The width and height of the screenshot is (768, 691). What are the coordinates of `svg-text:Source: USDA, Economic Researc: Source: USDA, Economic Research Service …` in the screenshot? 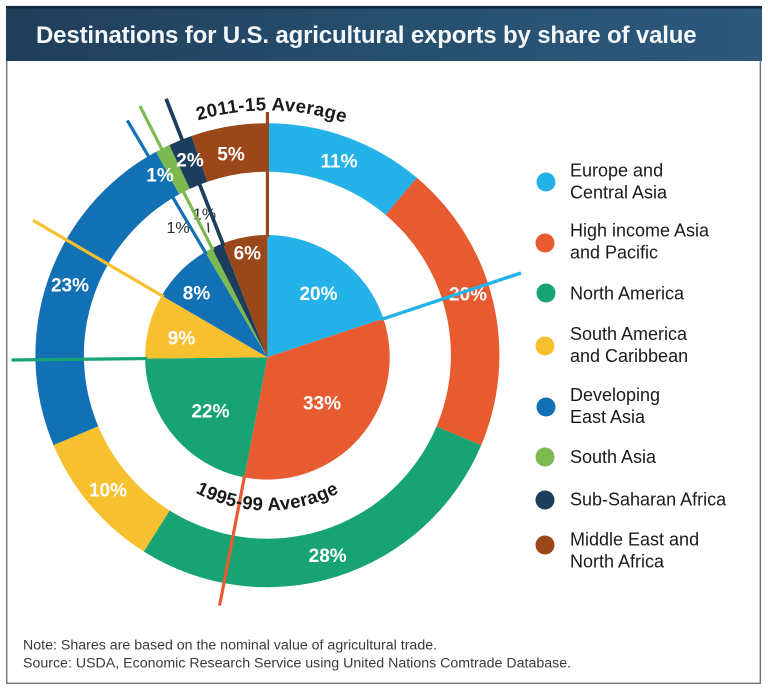 It's located at (297, 664).